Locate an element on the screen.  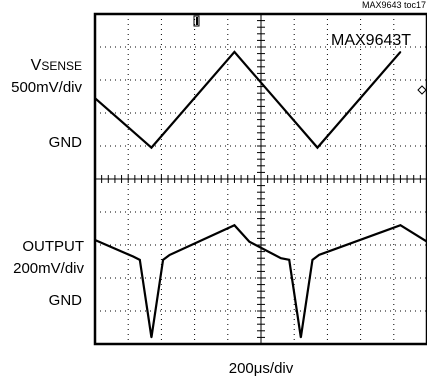
vsense-scale-label: 500mV/div is located at coordinates (46, 87).